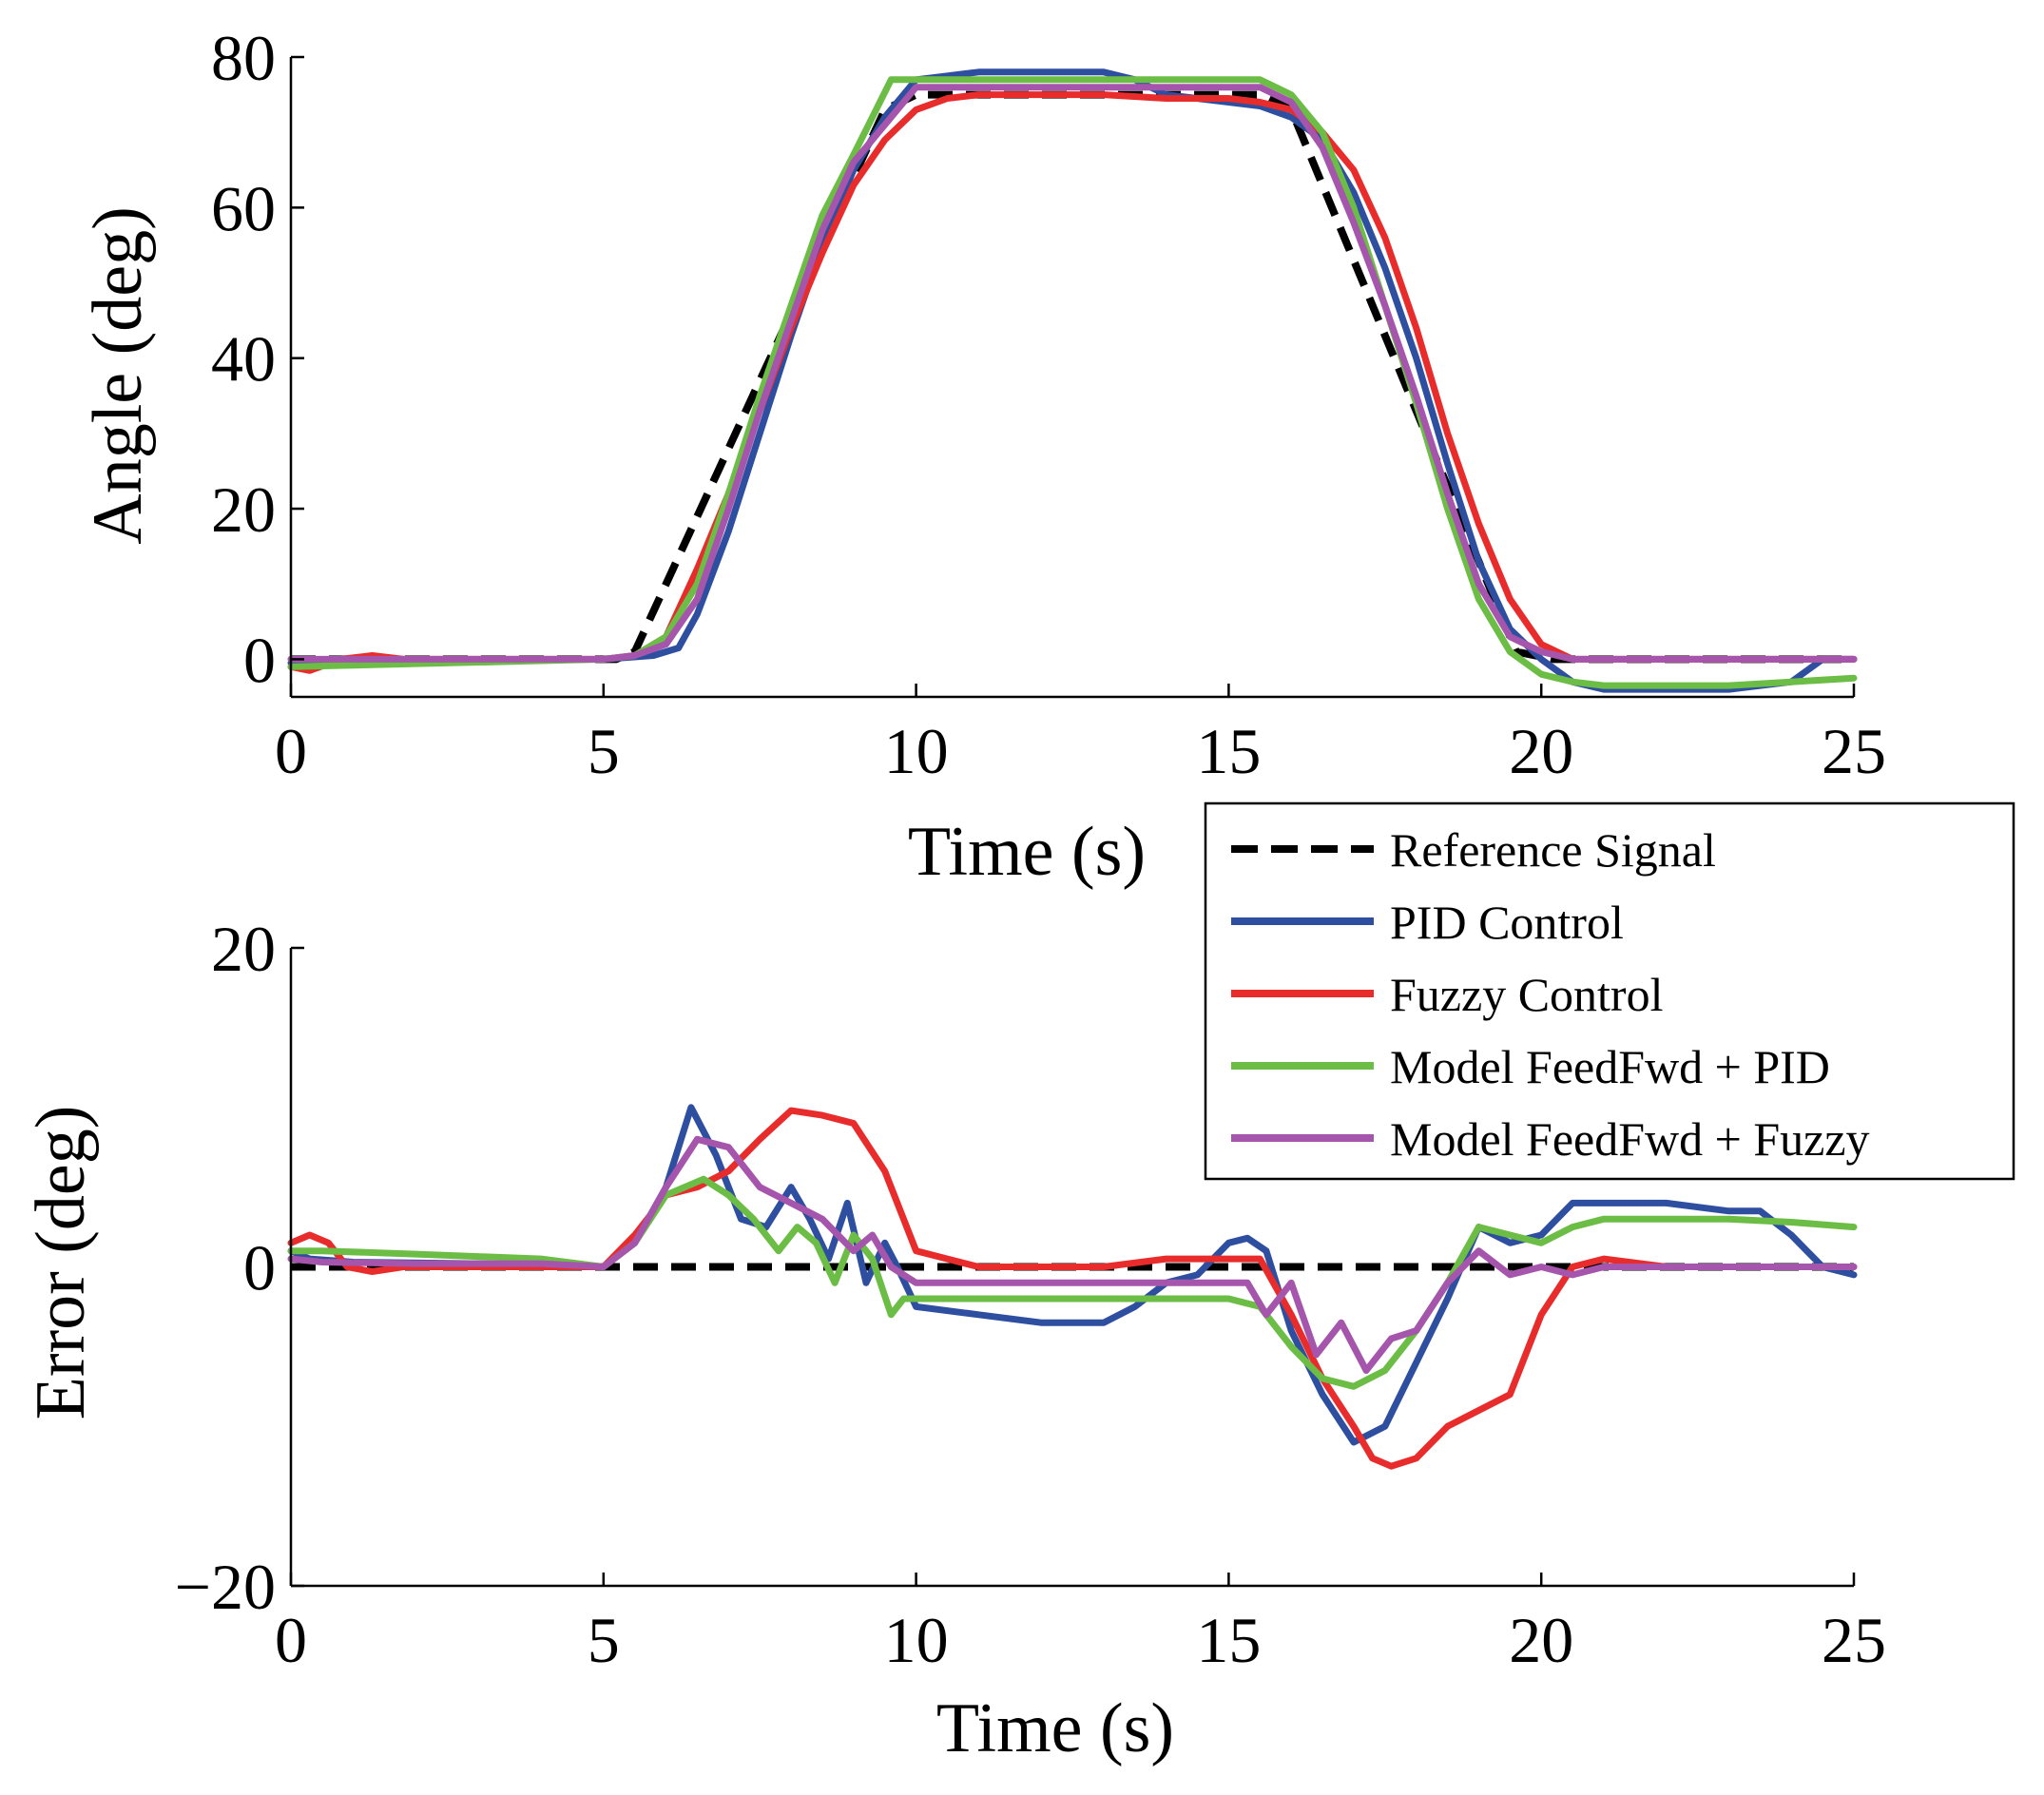 The height and width of the screenshot is (1795, 2044). What do you see at coordinates (916, 751) in the screenshot?
I see `angle-x-tick-label: 10` at bounding box center [916, 751].